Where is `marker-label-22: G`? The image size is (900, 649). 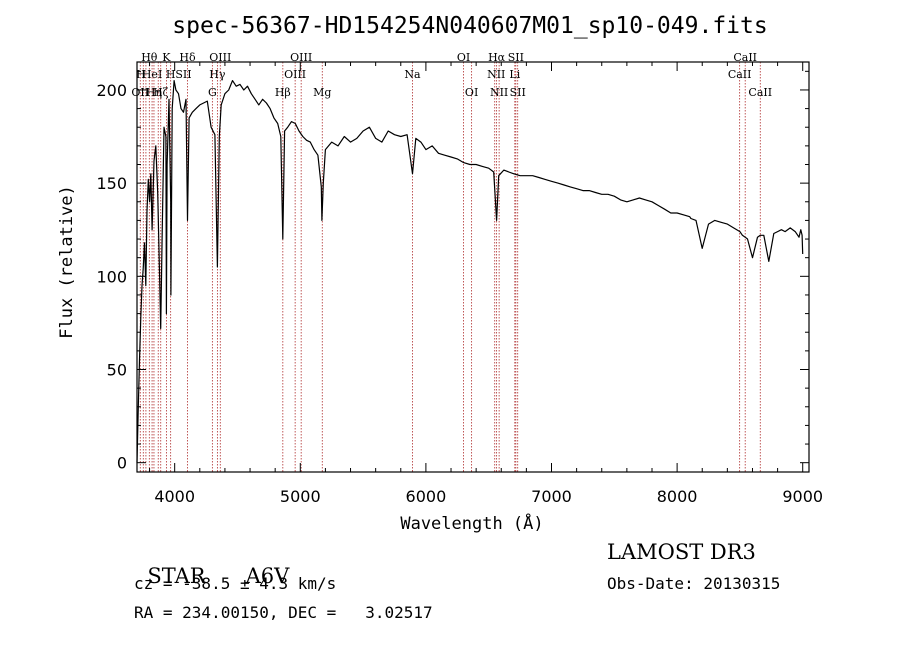
marker-label-22: G is located at coordinates (212, 92).